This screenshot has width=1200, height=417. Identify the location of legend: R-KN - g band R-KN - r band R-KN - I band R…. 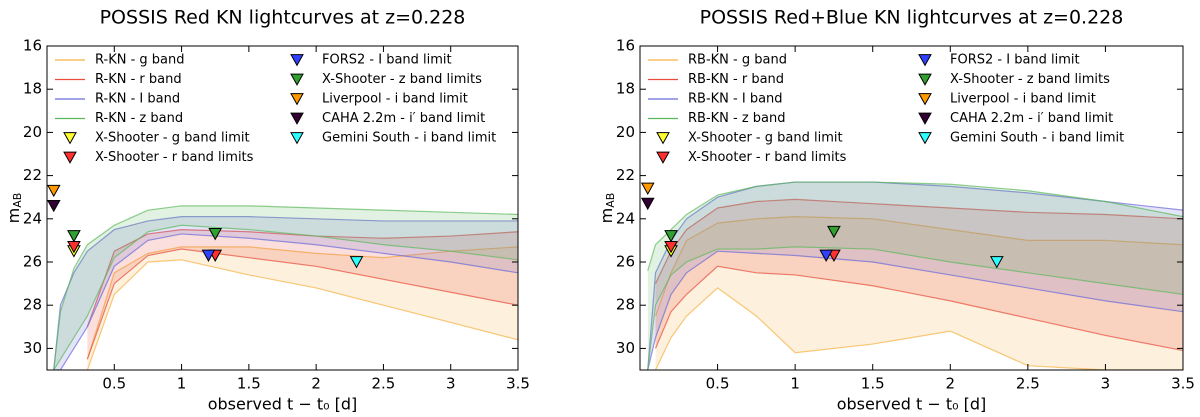
(275, 109).